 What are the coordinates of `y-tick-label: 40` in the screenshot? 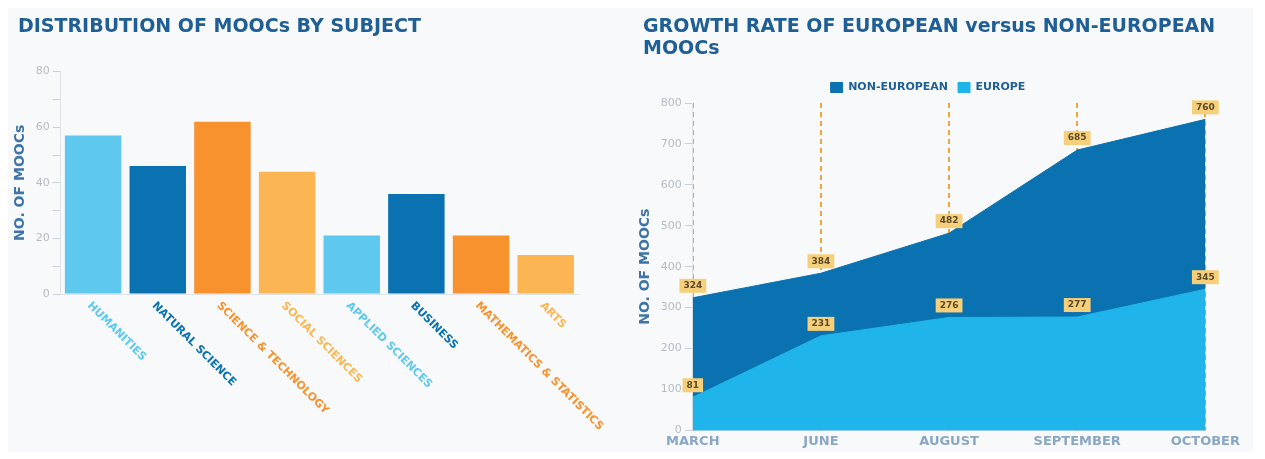 It's located at (42, 182).